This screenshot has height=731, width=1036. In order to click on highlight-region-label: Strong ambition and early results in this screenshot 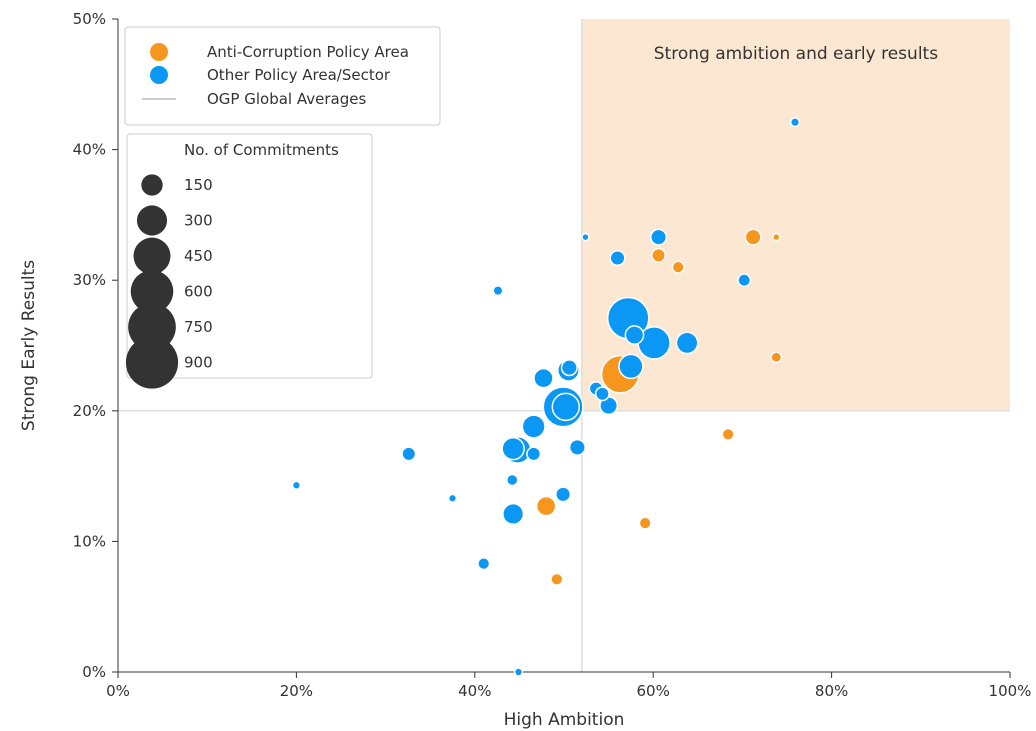, I will do `click(796, 54)`.